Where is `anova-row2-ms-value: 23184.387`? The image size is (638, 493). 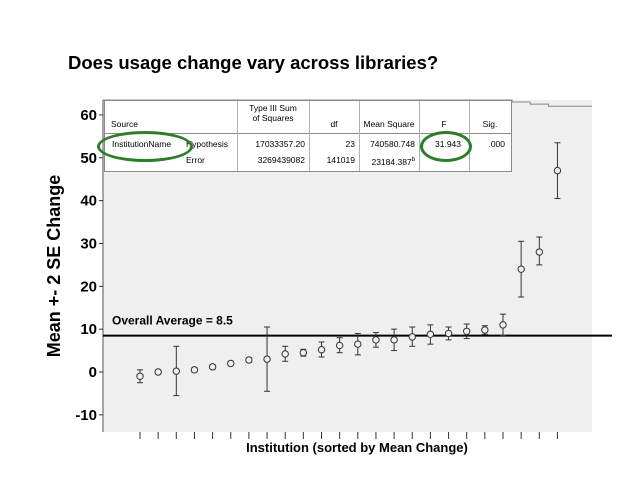 anova-row2-ms-value: 23184.387 is located at coordinates (391, 161).